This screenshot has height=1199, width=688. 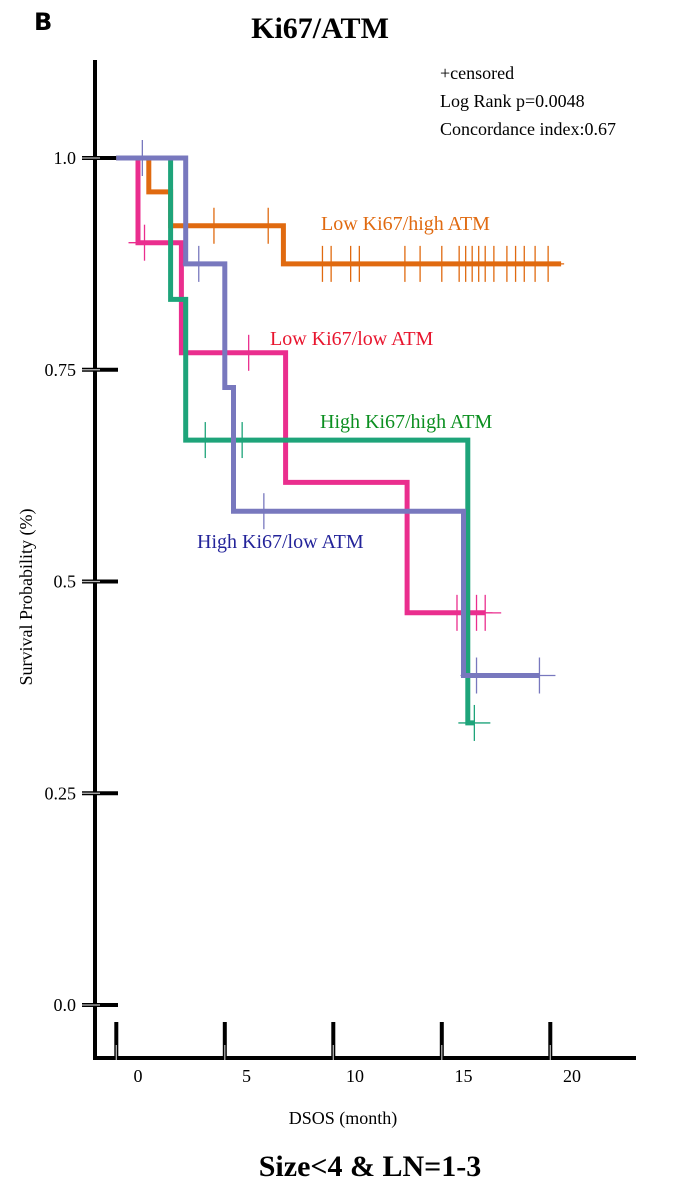 What do you see at coordinates (405, 224) in the screenshot?
I see `label-low-ki67-high-atm: Low Ki67/high ATM` at bounding box center [405, 224].